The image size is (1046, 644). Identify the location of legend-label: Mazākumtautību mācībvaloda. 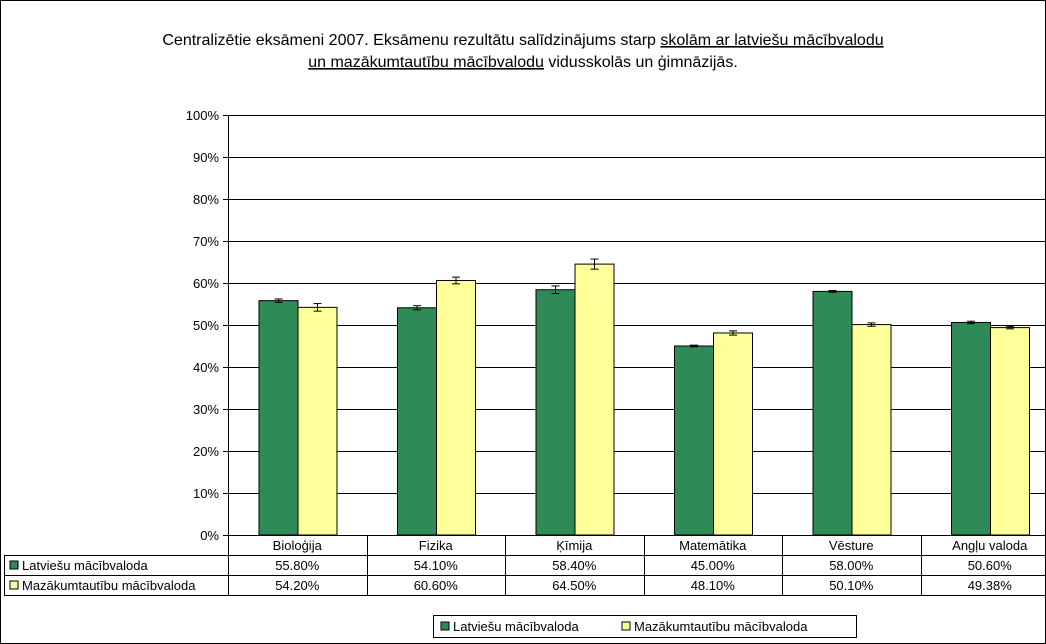
(721, 626).